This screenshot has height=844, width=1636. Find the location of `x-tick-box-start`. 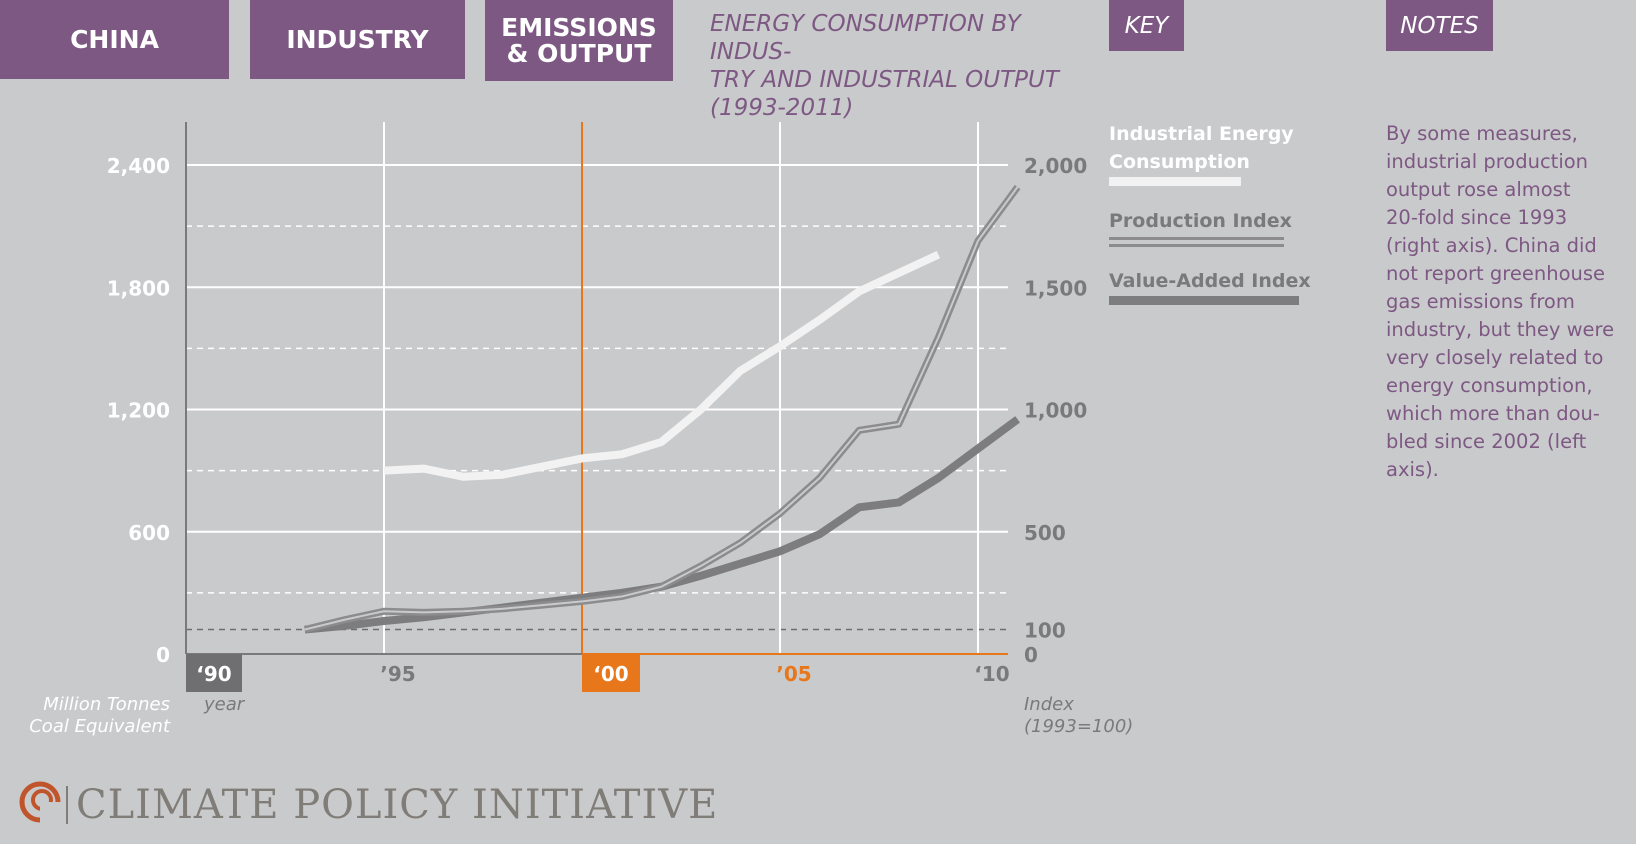

x-tick-box-start is located at coordinates (214, 673).